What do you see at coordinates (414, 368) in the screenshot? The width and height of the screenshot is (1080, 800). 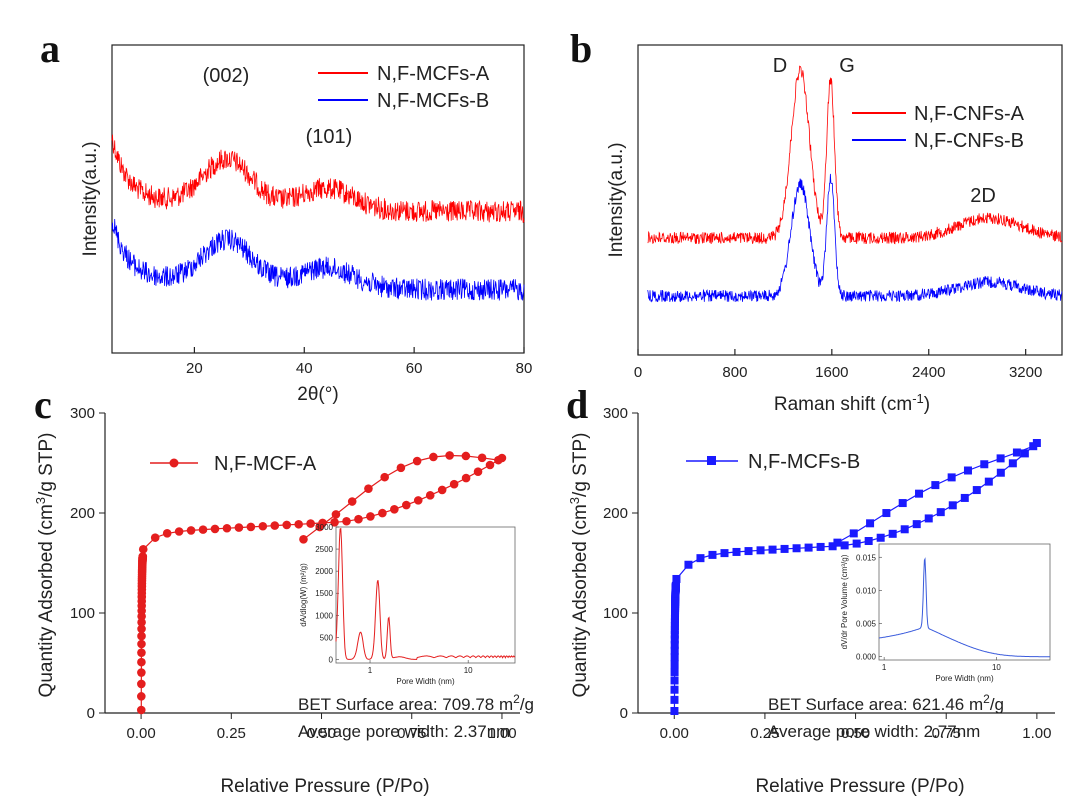 I see `x-tick-label-a: 60` at bounding box center [414, 368].